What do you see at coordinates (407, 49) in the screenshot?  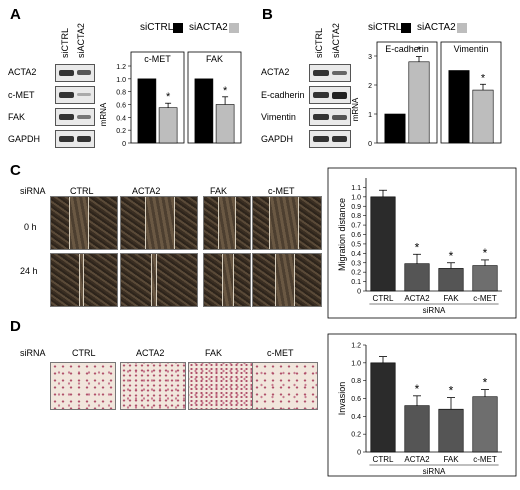 I see `chart-title: E-cadherin` at bounding box center [407, 49].